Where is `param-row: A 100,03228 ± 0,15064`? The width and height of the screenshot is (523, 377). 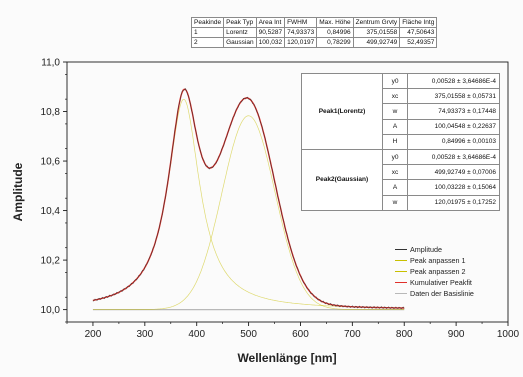 param-row: A 100,03228 ± 0,15064 is located at coordinates (401, 187).